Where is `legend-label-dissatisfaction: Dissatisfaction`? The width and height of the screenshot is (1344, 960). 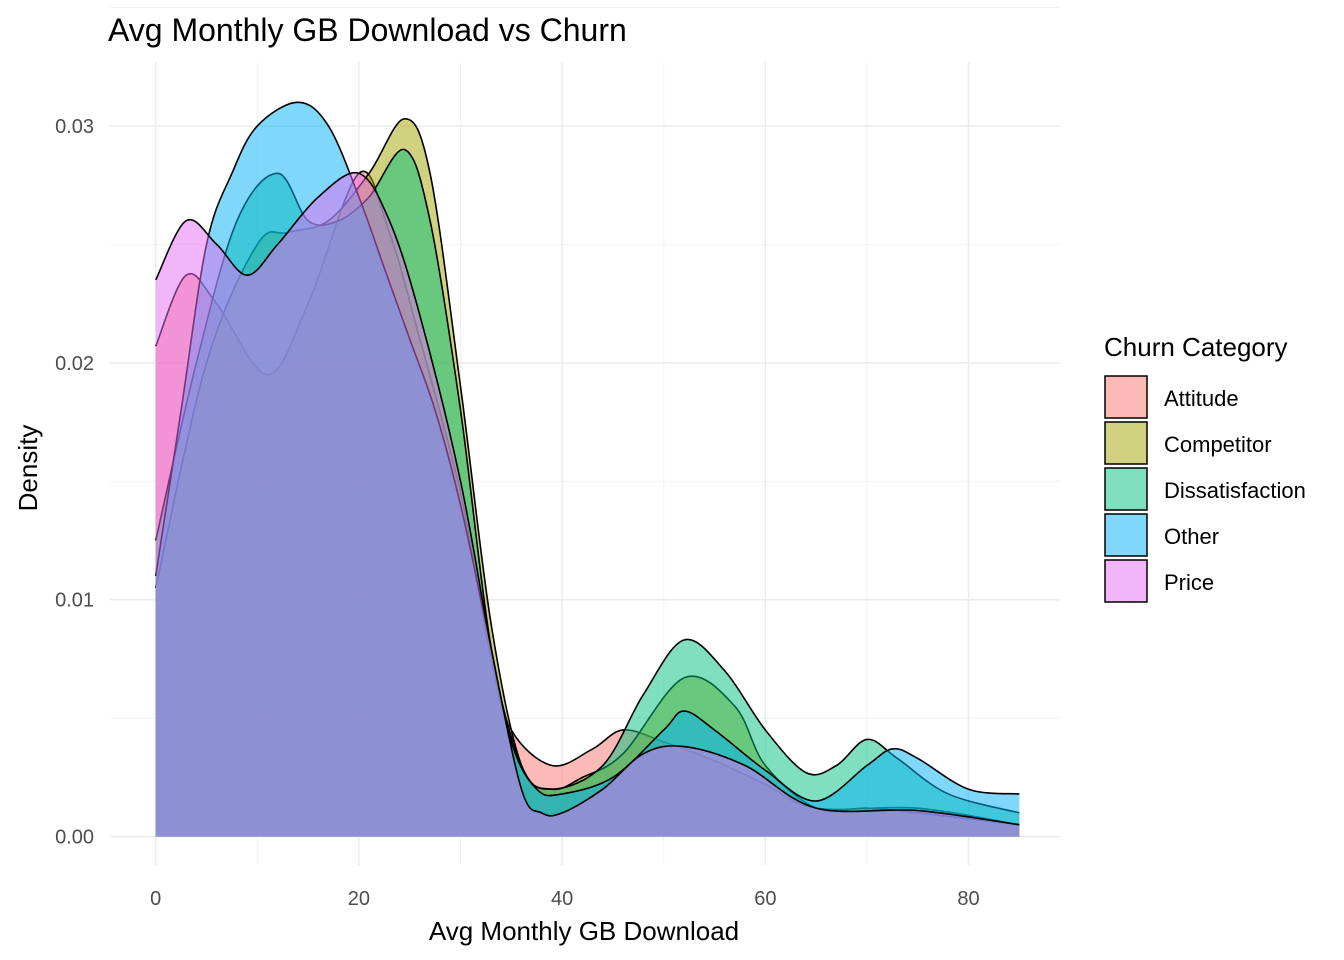 legend-label-dissatisfaction: Dissatisfaction is located at coordinates (1235, 490).